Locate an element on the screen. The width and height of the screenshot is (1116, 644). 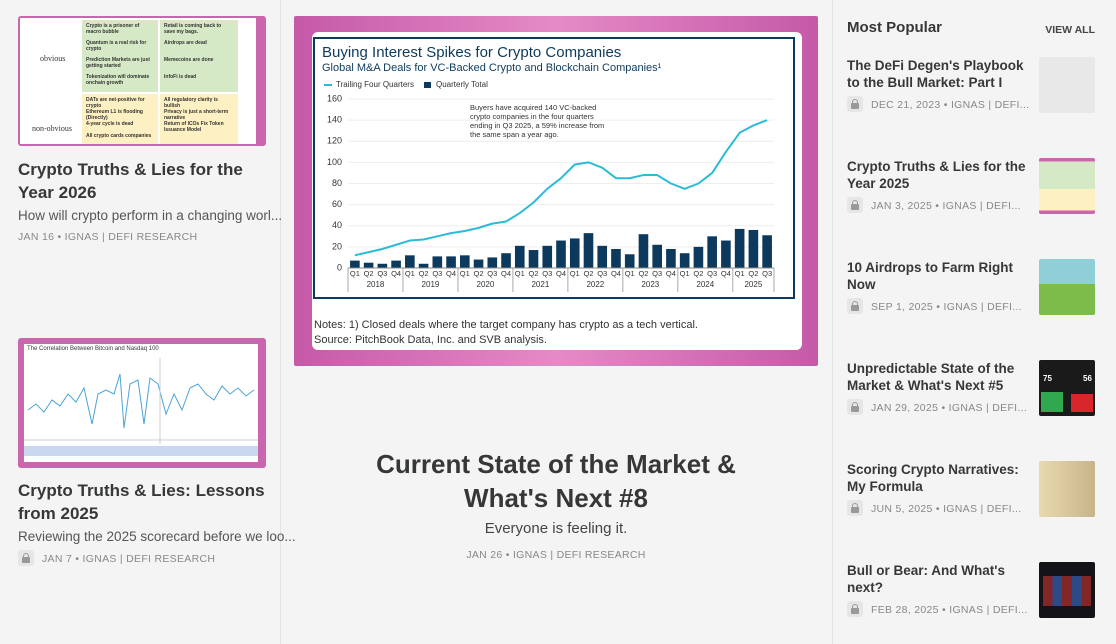
sidebar-thumbnail: 75 56 is located at coordinates (1067, 388).